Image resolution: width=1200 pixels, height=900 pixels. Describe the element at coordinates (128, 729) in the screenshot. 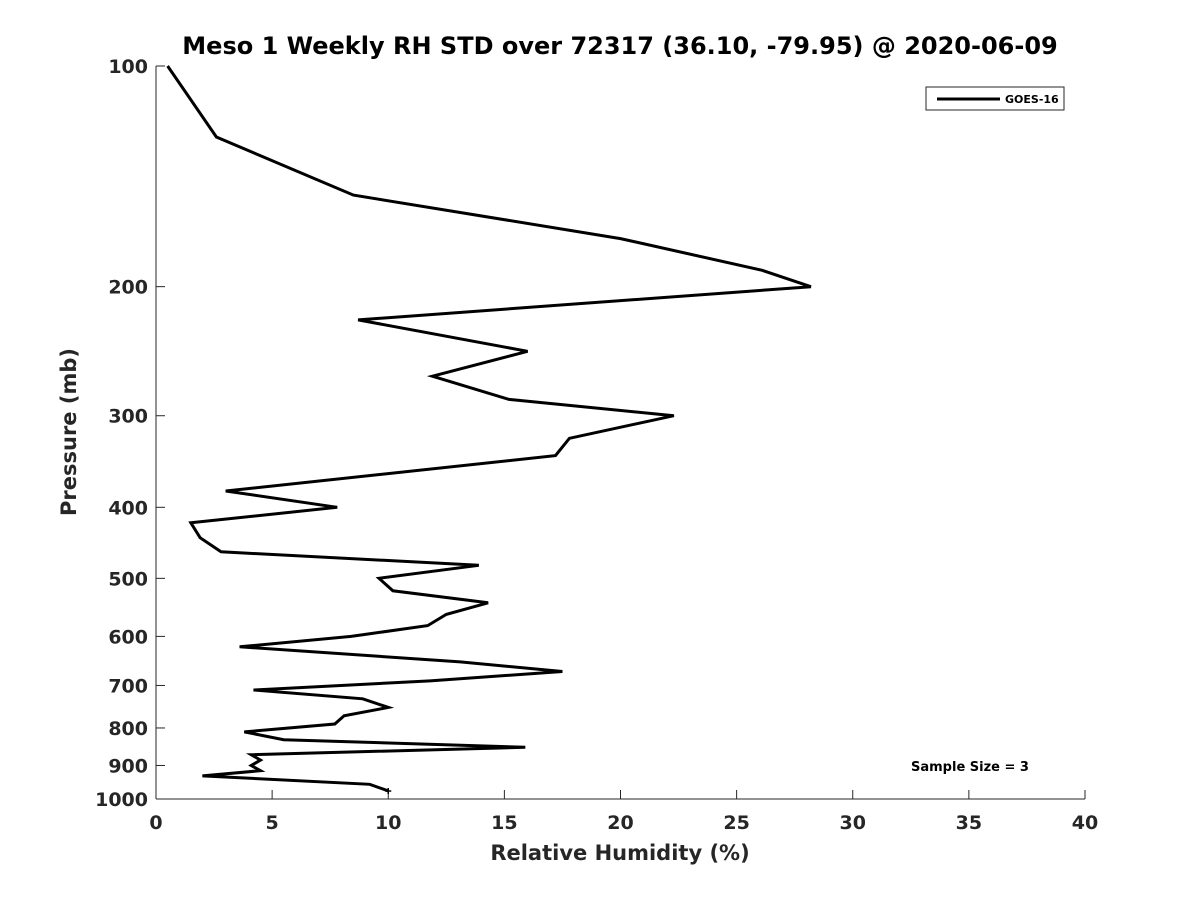

I see `y-tick-label: 800` at that location.